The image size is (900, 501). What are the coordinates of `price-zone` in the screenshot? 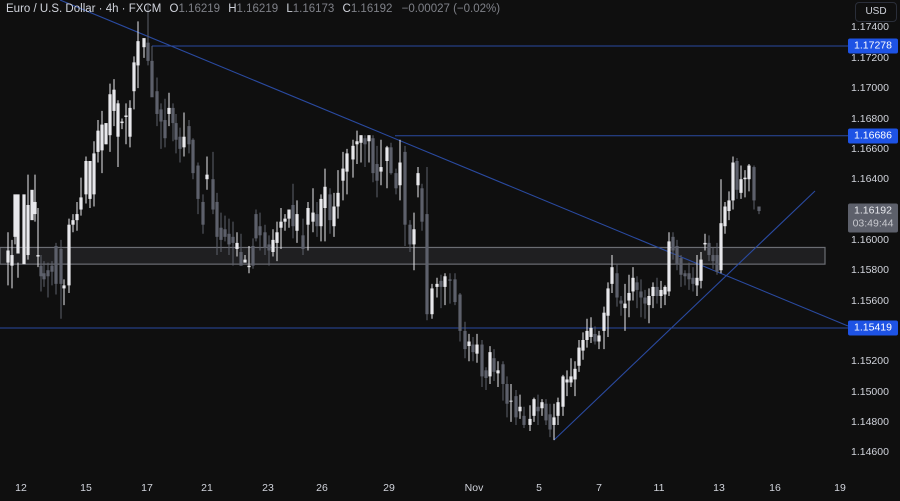 It's located at (413, 255).